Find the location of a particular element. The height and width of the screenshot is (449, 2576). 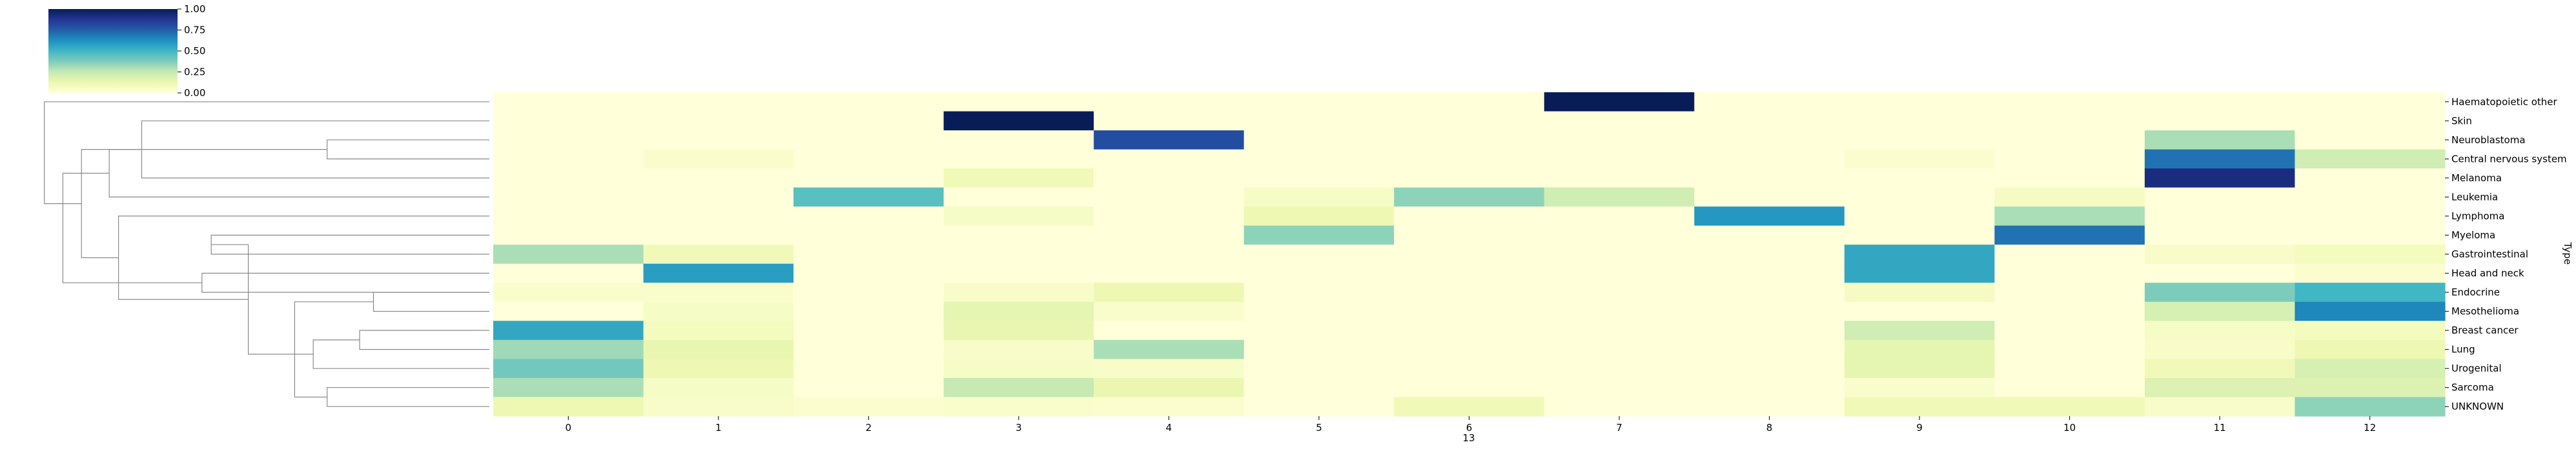

column-tick-label: 2 is located at coordinates (869, 428).